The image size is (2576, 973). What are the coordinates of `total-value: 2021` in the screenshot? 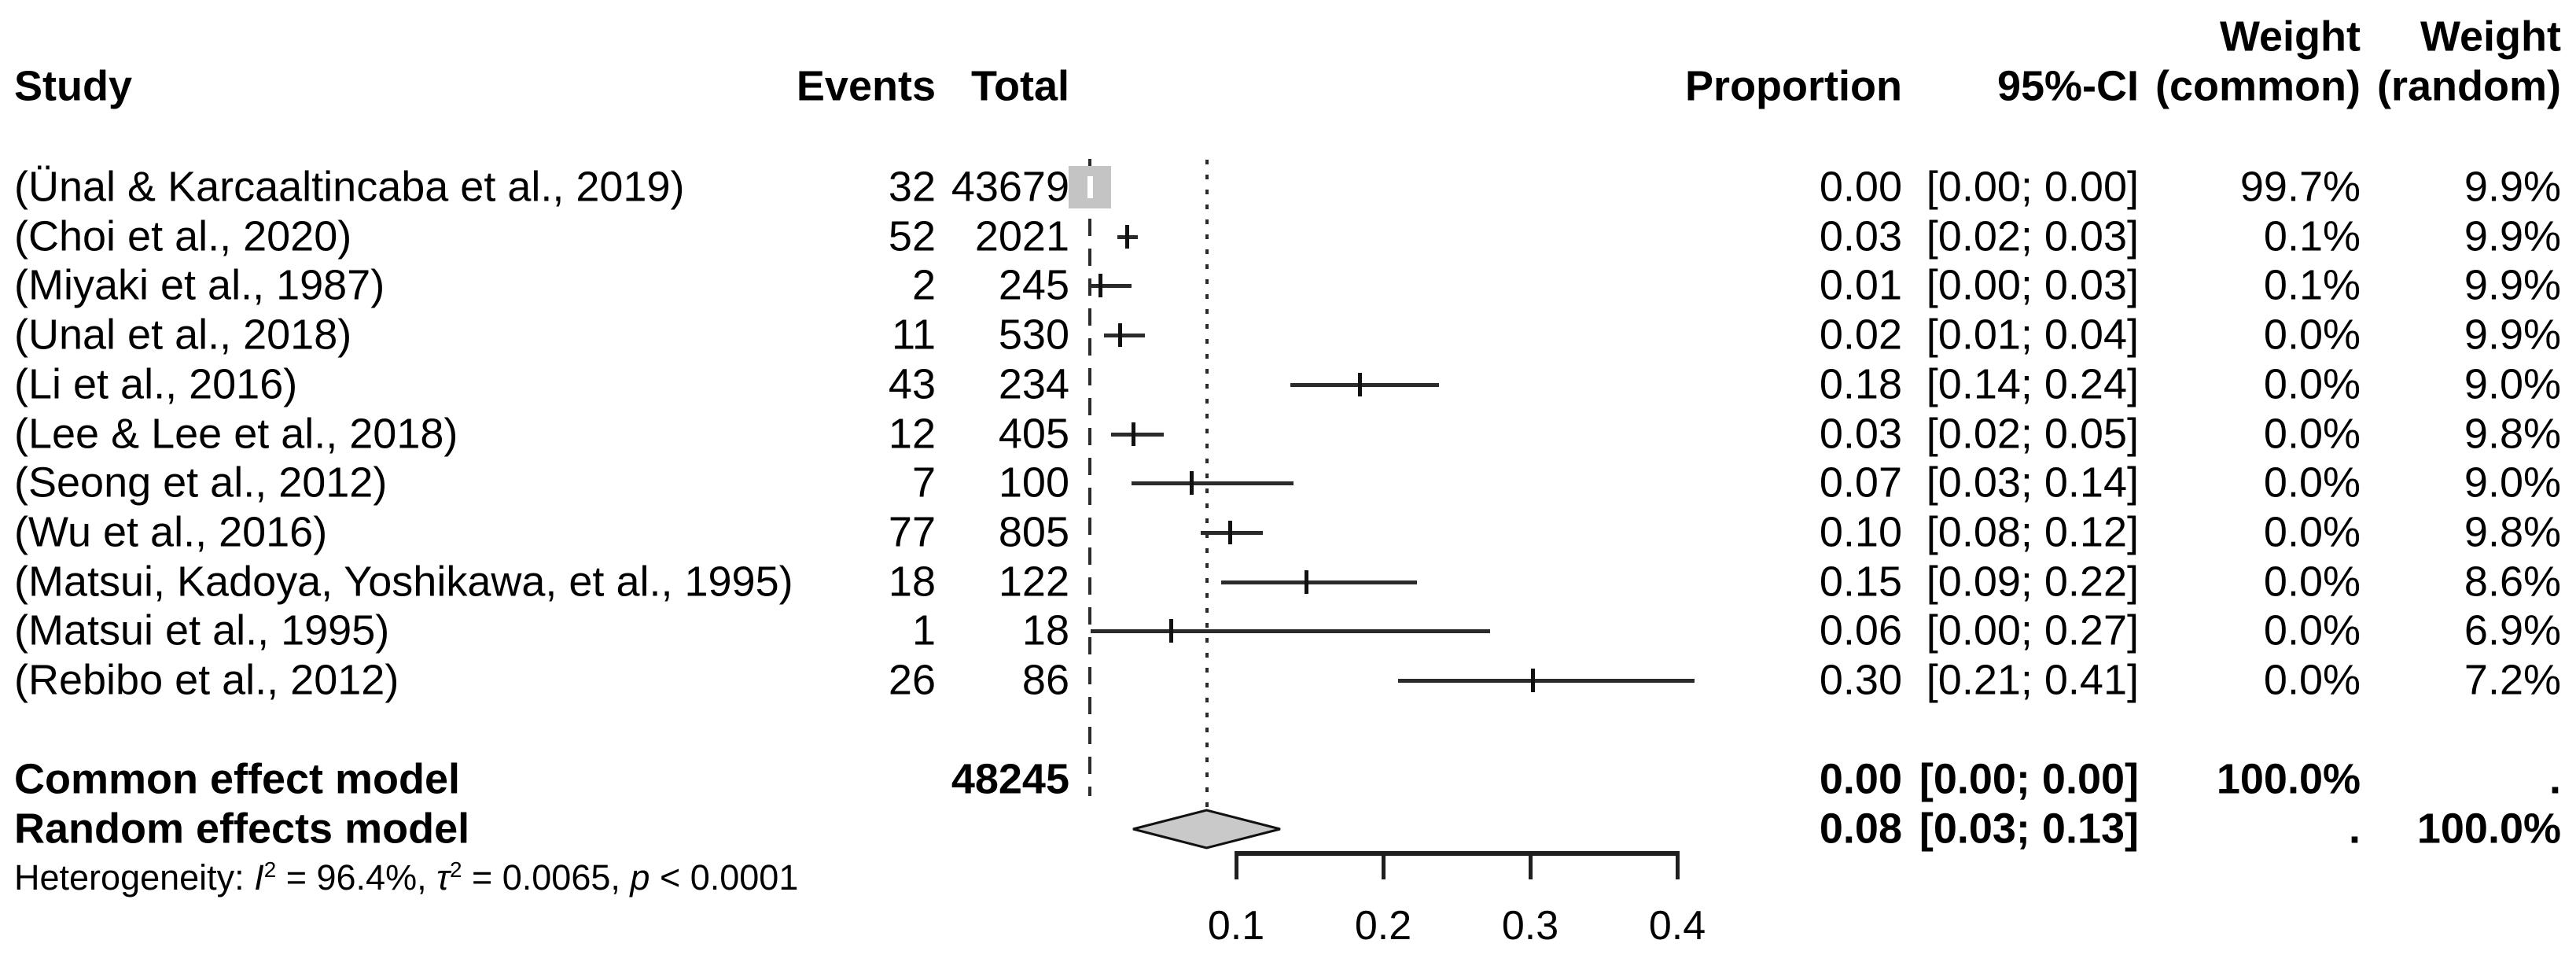 It's located at (1021, 236).